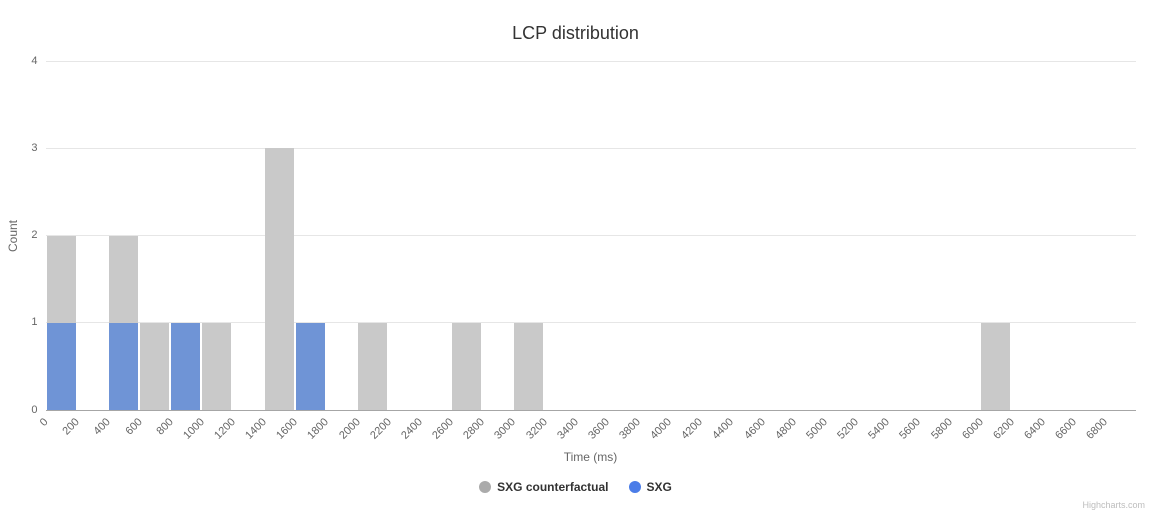  Describe the element at coordinates (44, 422) in the screenshot. I see `x-tick-label: 0` at that location.